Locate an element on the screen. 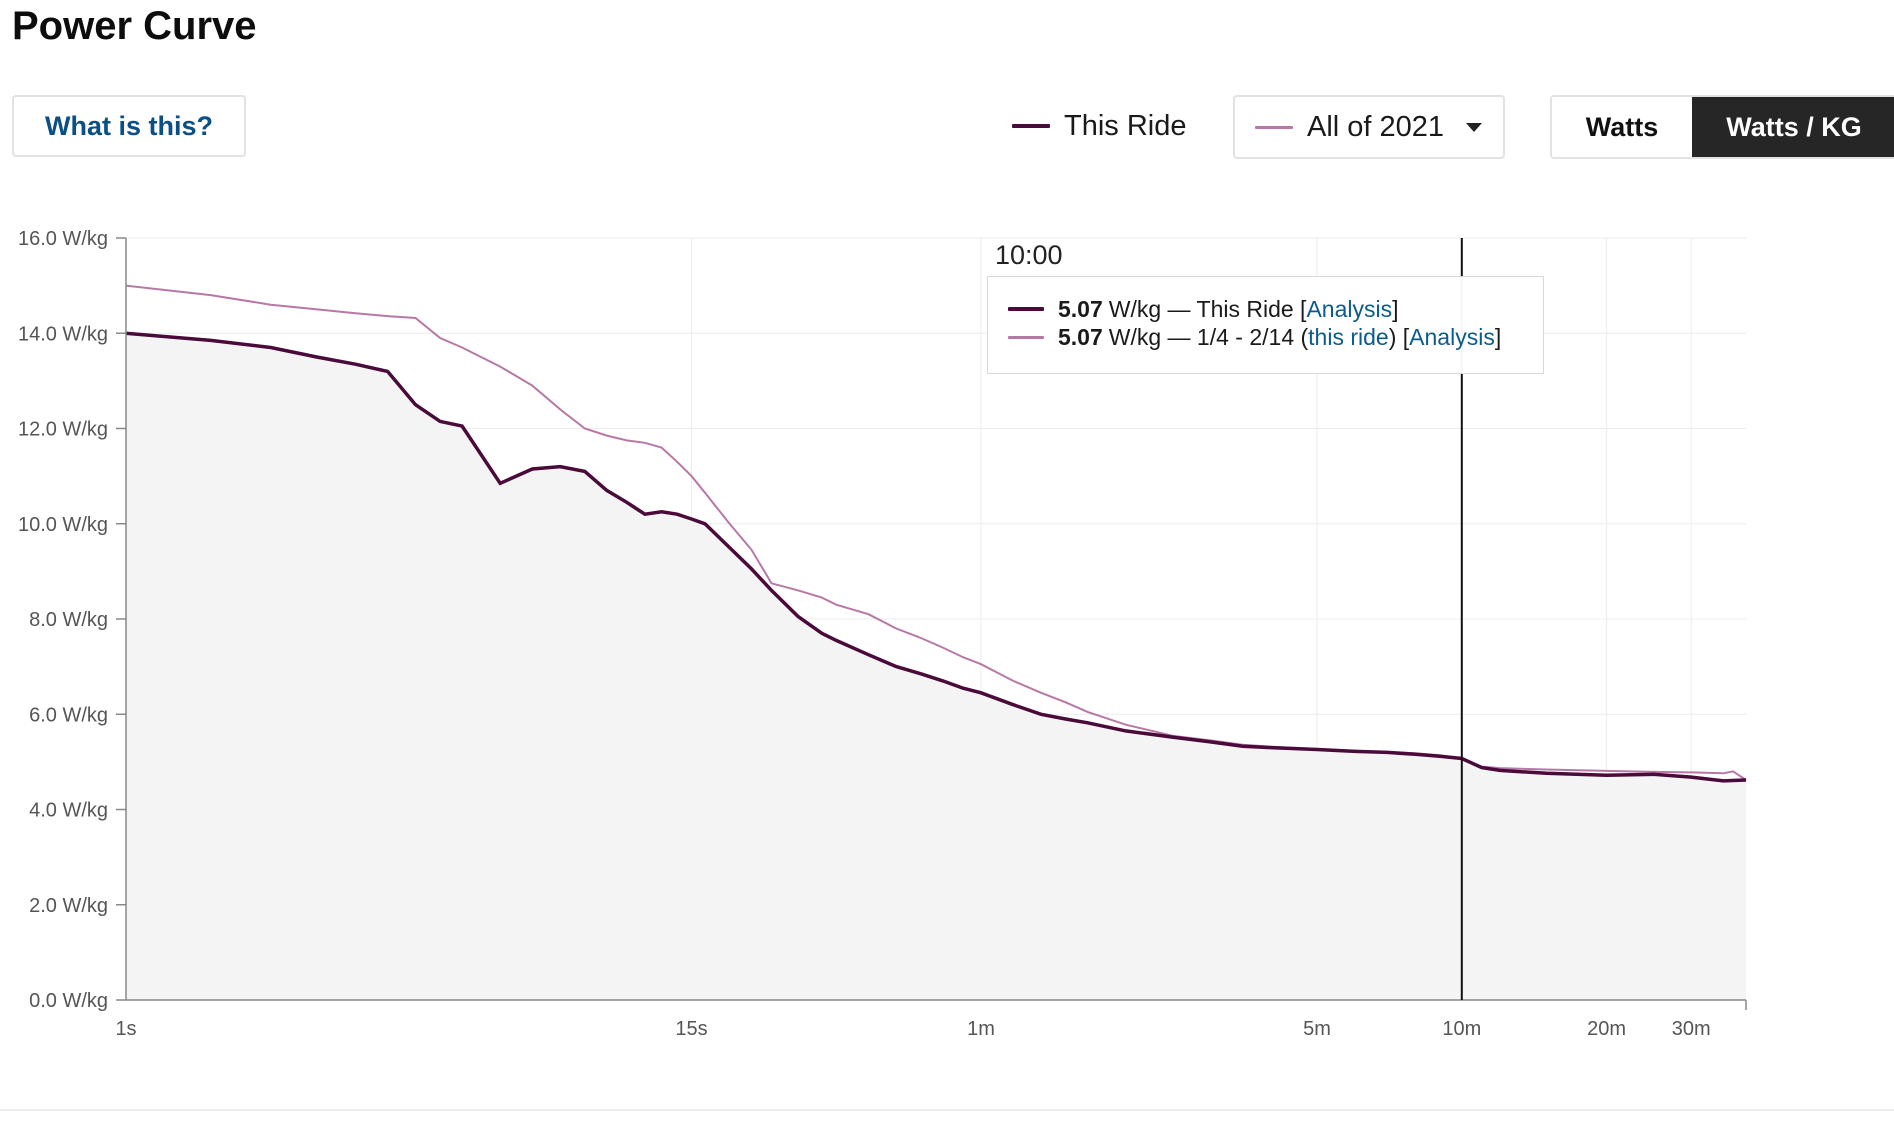 The height and width of the screenshot is (1123, 1894). tooltip-this-ride-value: 5.07 is located at coordinates (1080, 308).